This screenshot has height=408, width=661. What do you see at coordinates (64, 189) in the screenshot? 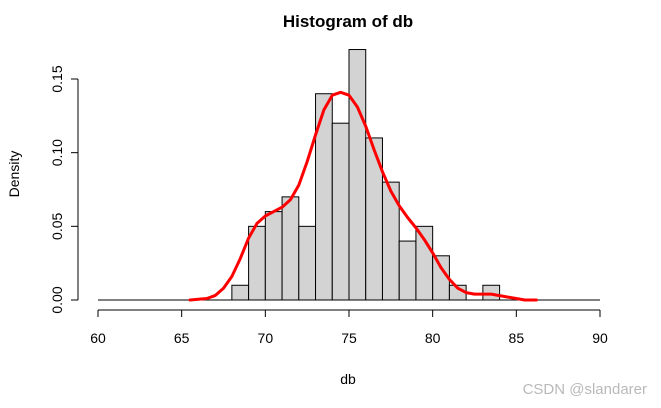
I see `y-axis: 0.00 0.05 0.10 0.15` at bounding box center [64, 189].